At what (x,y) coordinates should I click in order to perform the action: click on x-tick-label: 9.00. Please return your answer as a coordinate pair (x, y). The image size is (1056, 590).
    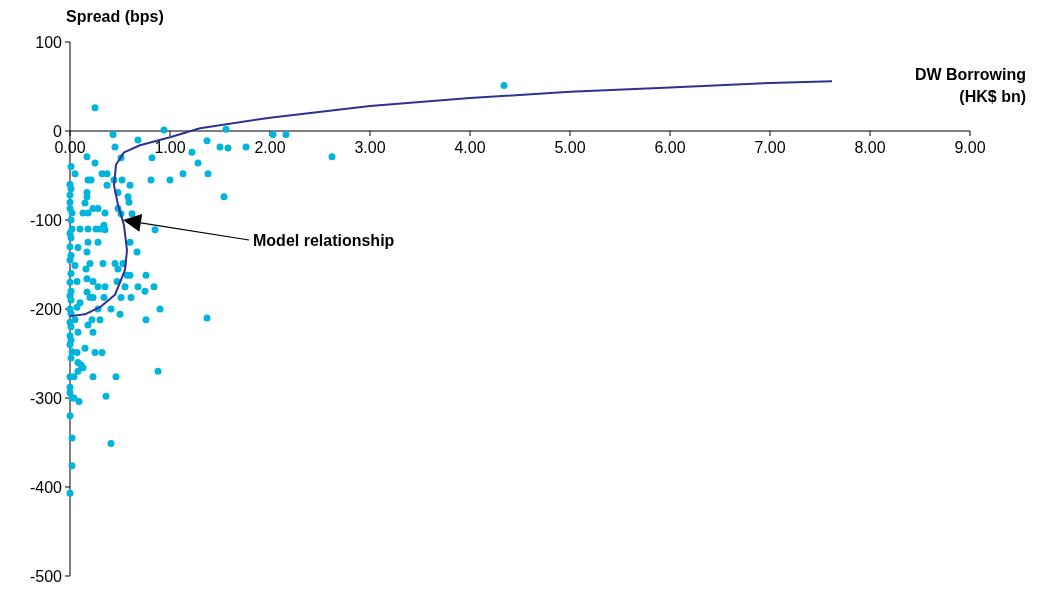
    Looking at the image, I should click on (970, 147).